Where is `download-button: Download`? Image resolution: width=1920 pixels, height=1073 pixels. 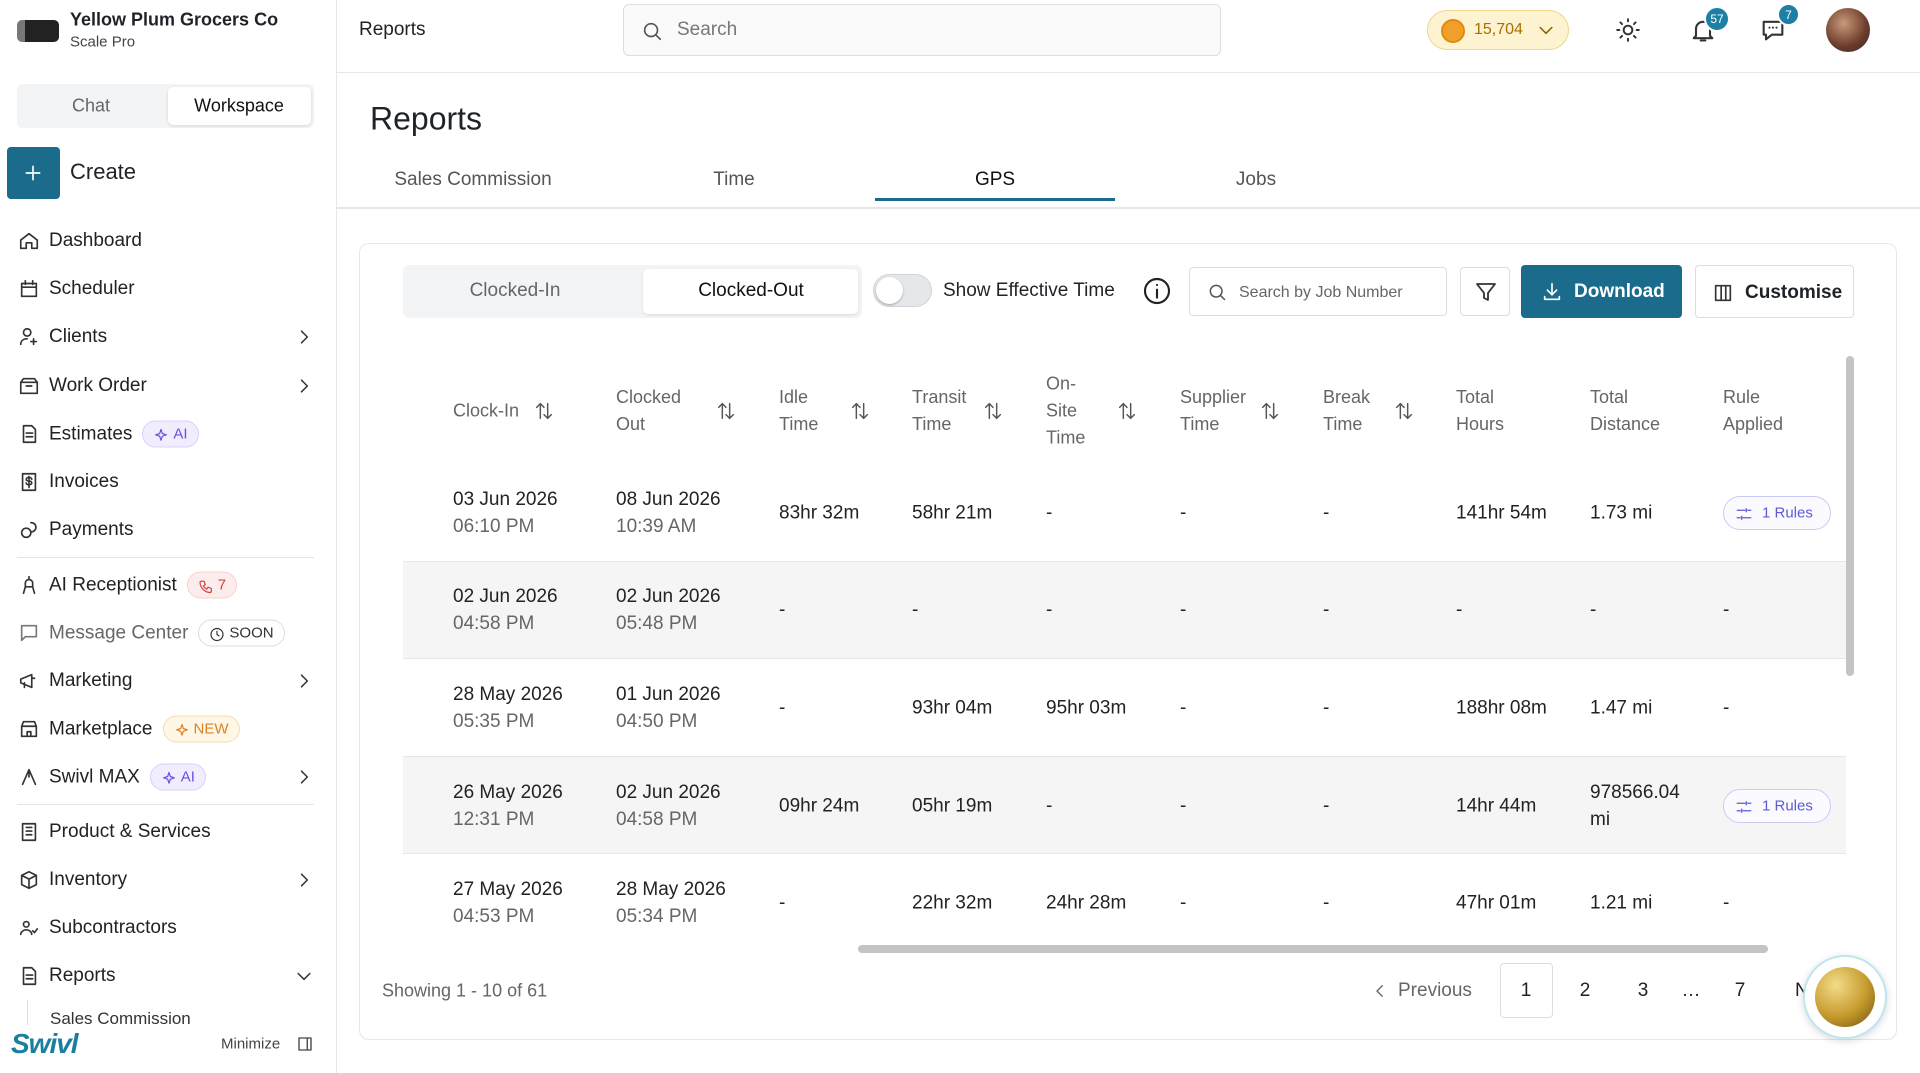 download-button: Download is located at coordinates (1601, 291).